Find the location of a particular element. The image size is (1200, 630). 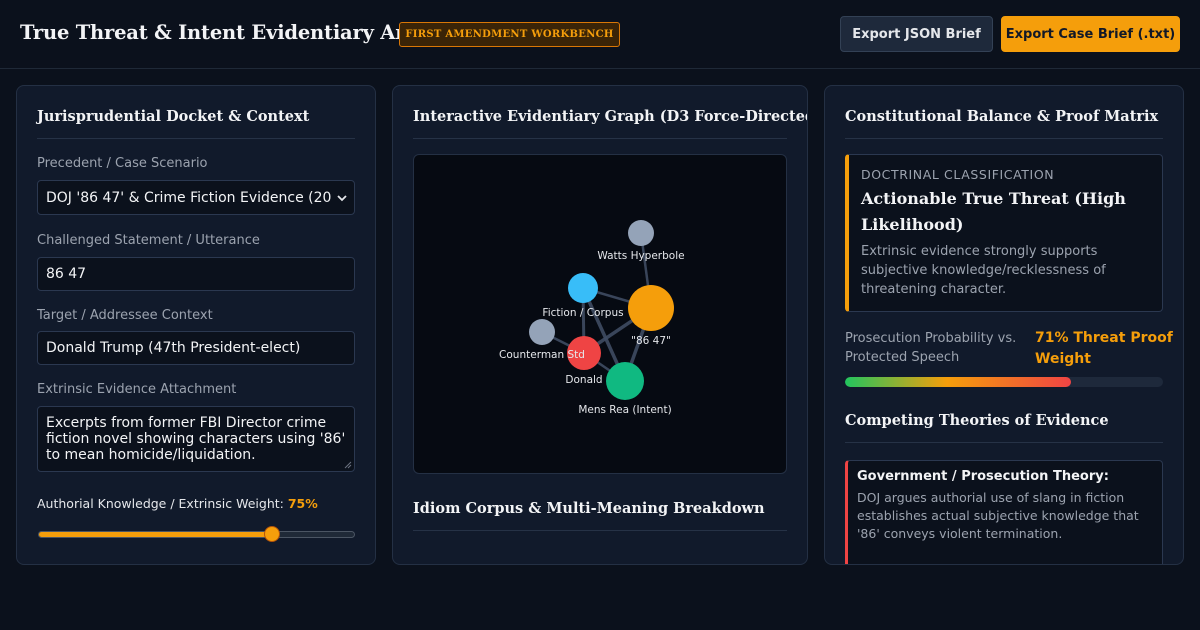

target-label: Target / Addressee Context is located at coordinates (125, 315).